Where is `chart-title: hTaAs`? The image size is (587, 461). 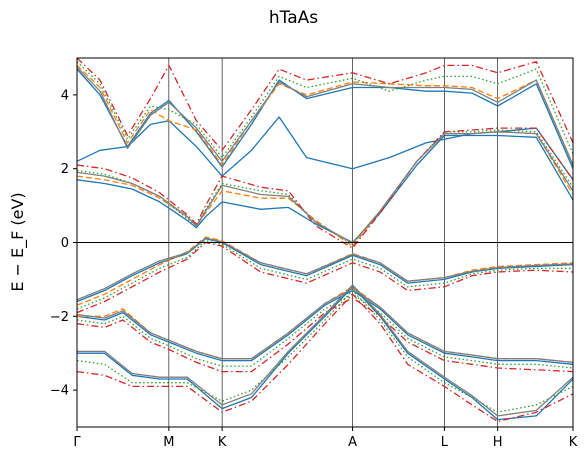
chart-title: hTaAs is located at coordinates (293, 18).